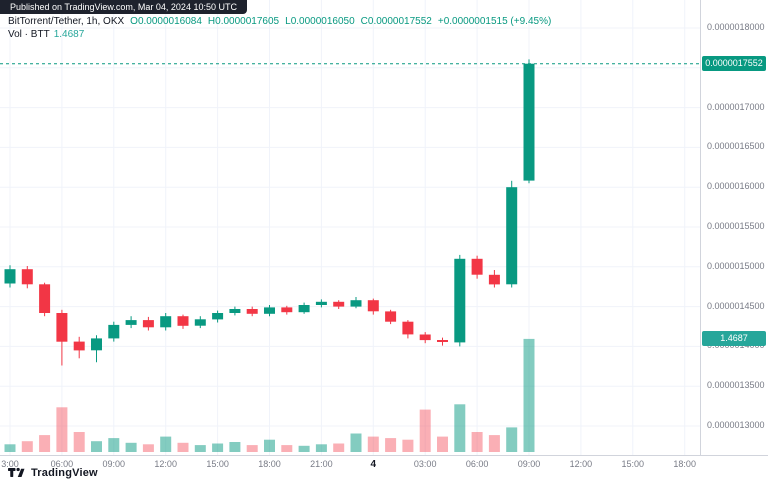 The image size is (768, 482). What do you see at coordinates (734, 338) in the screenshot?
I see `volume-axis-badge: 1.4687` at bounding box center [734, 338].